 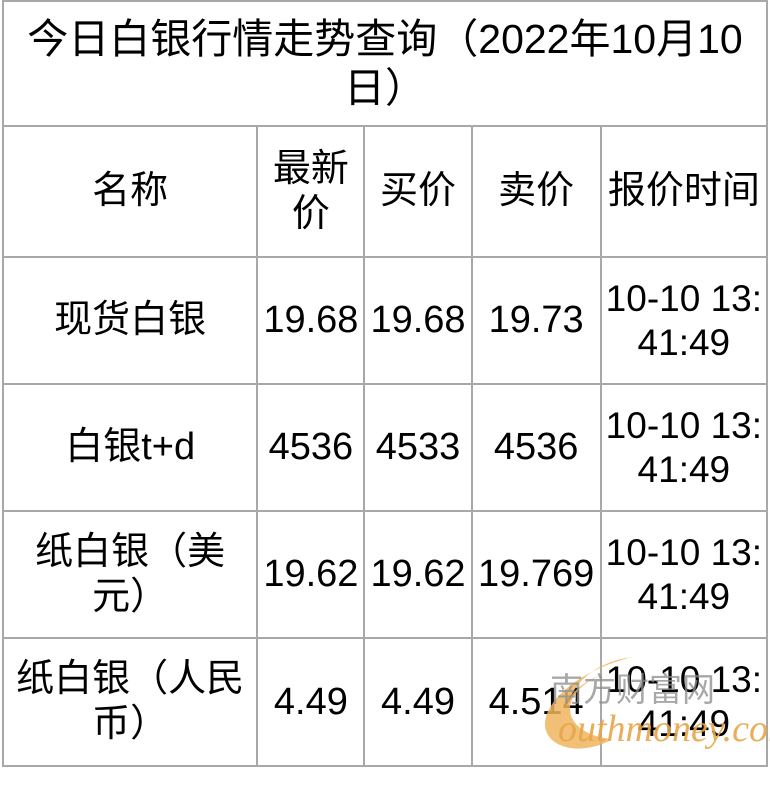 What do you see at coordinates (311, 320) in the screenshot?
I see `cell-last-price: 19.68` at bounding box center [311, 320].